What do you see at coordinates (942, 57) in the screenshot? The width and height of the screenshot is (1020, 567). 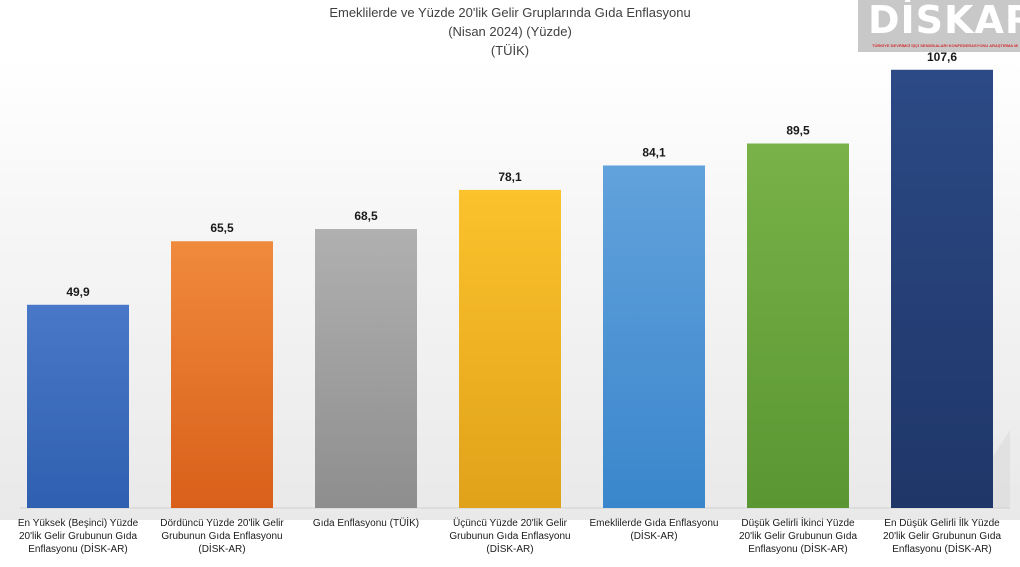 I see `bar-value-label-7: 107,6` at bounding box center [942, 57].